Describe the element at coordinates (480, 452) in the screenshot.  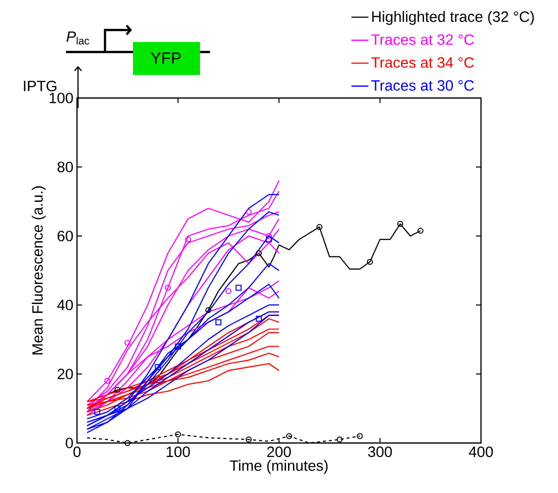
I see `x-tick-label: 400` at that location.